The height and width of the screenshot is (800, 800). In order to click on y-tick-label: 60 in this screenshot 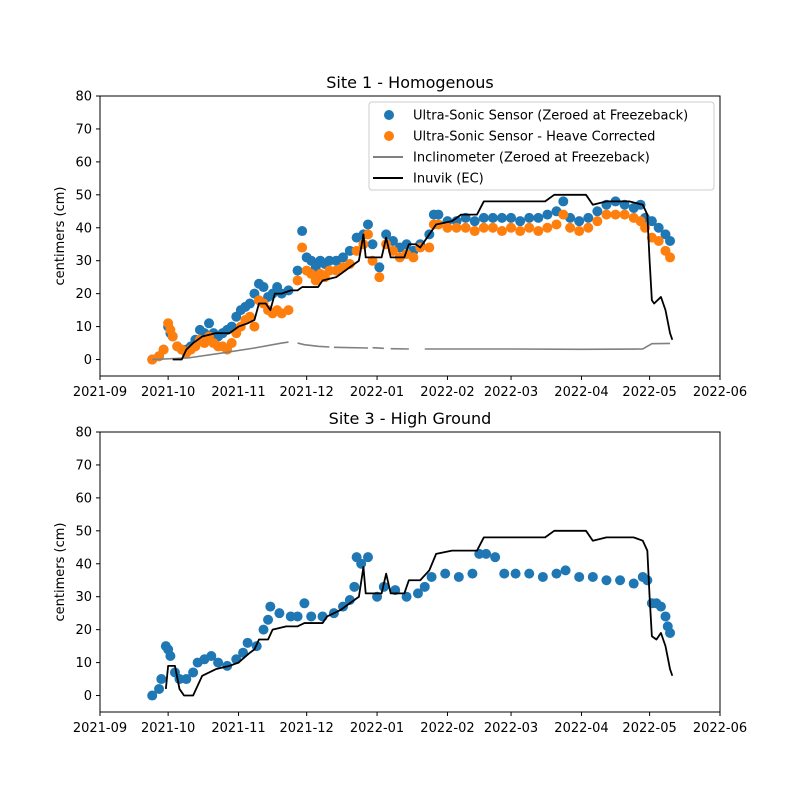, I will do `click(83, 162)`.